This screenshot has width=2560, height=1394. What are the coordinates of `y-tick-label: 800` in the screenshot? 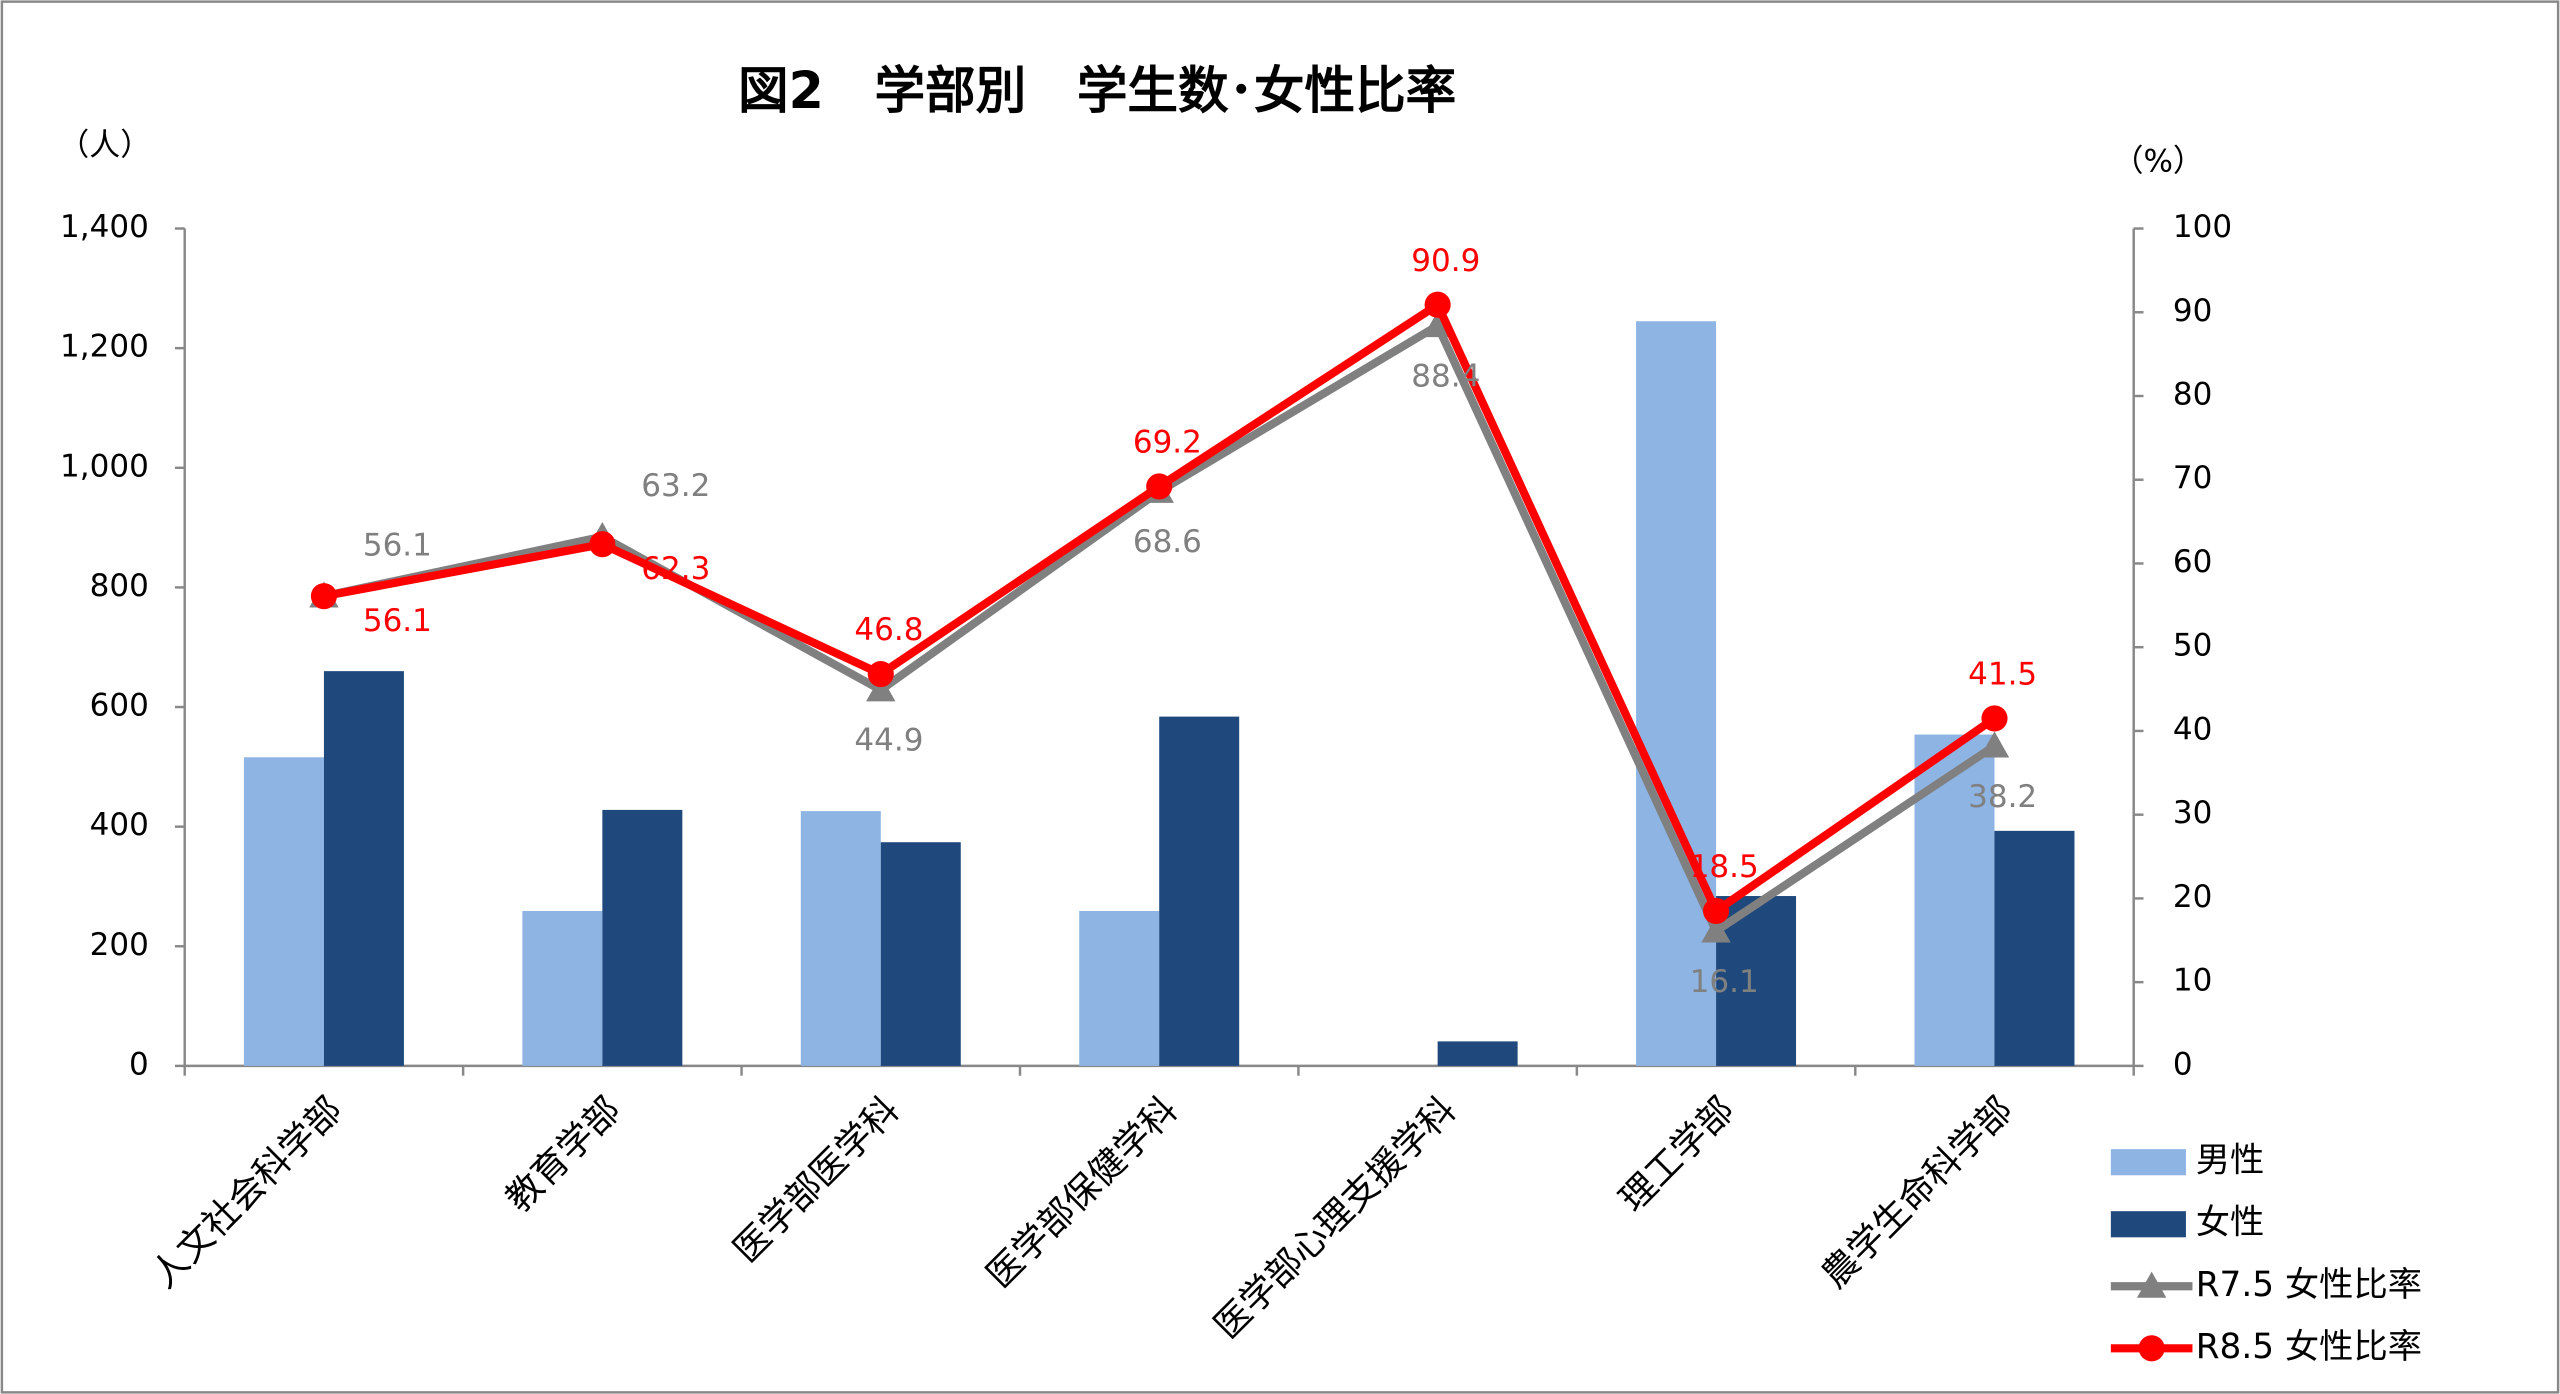 It's located at (119, 586).